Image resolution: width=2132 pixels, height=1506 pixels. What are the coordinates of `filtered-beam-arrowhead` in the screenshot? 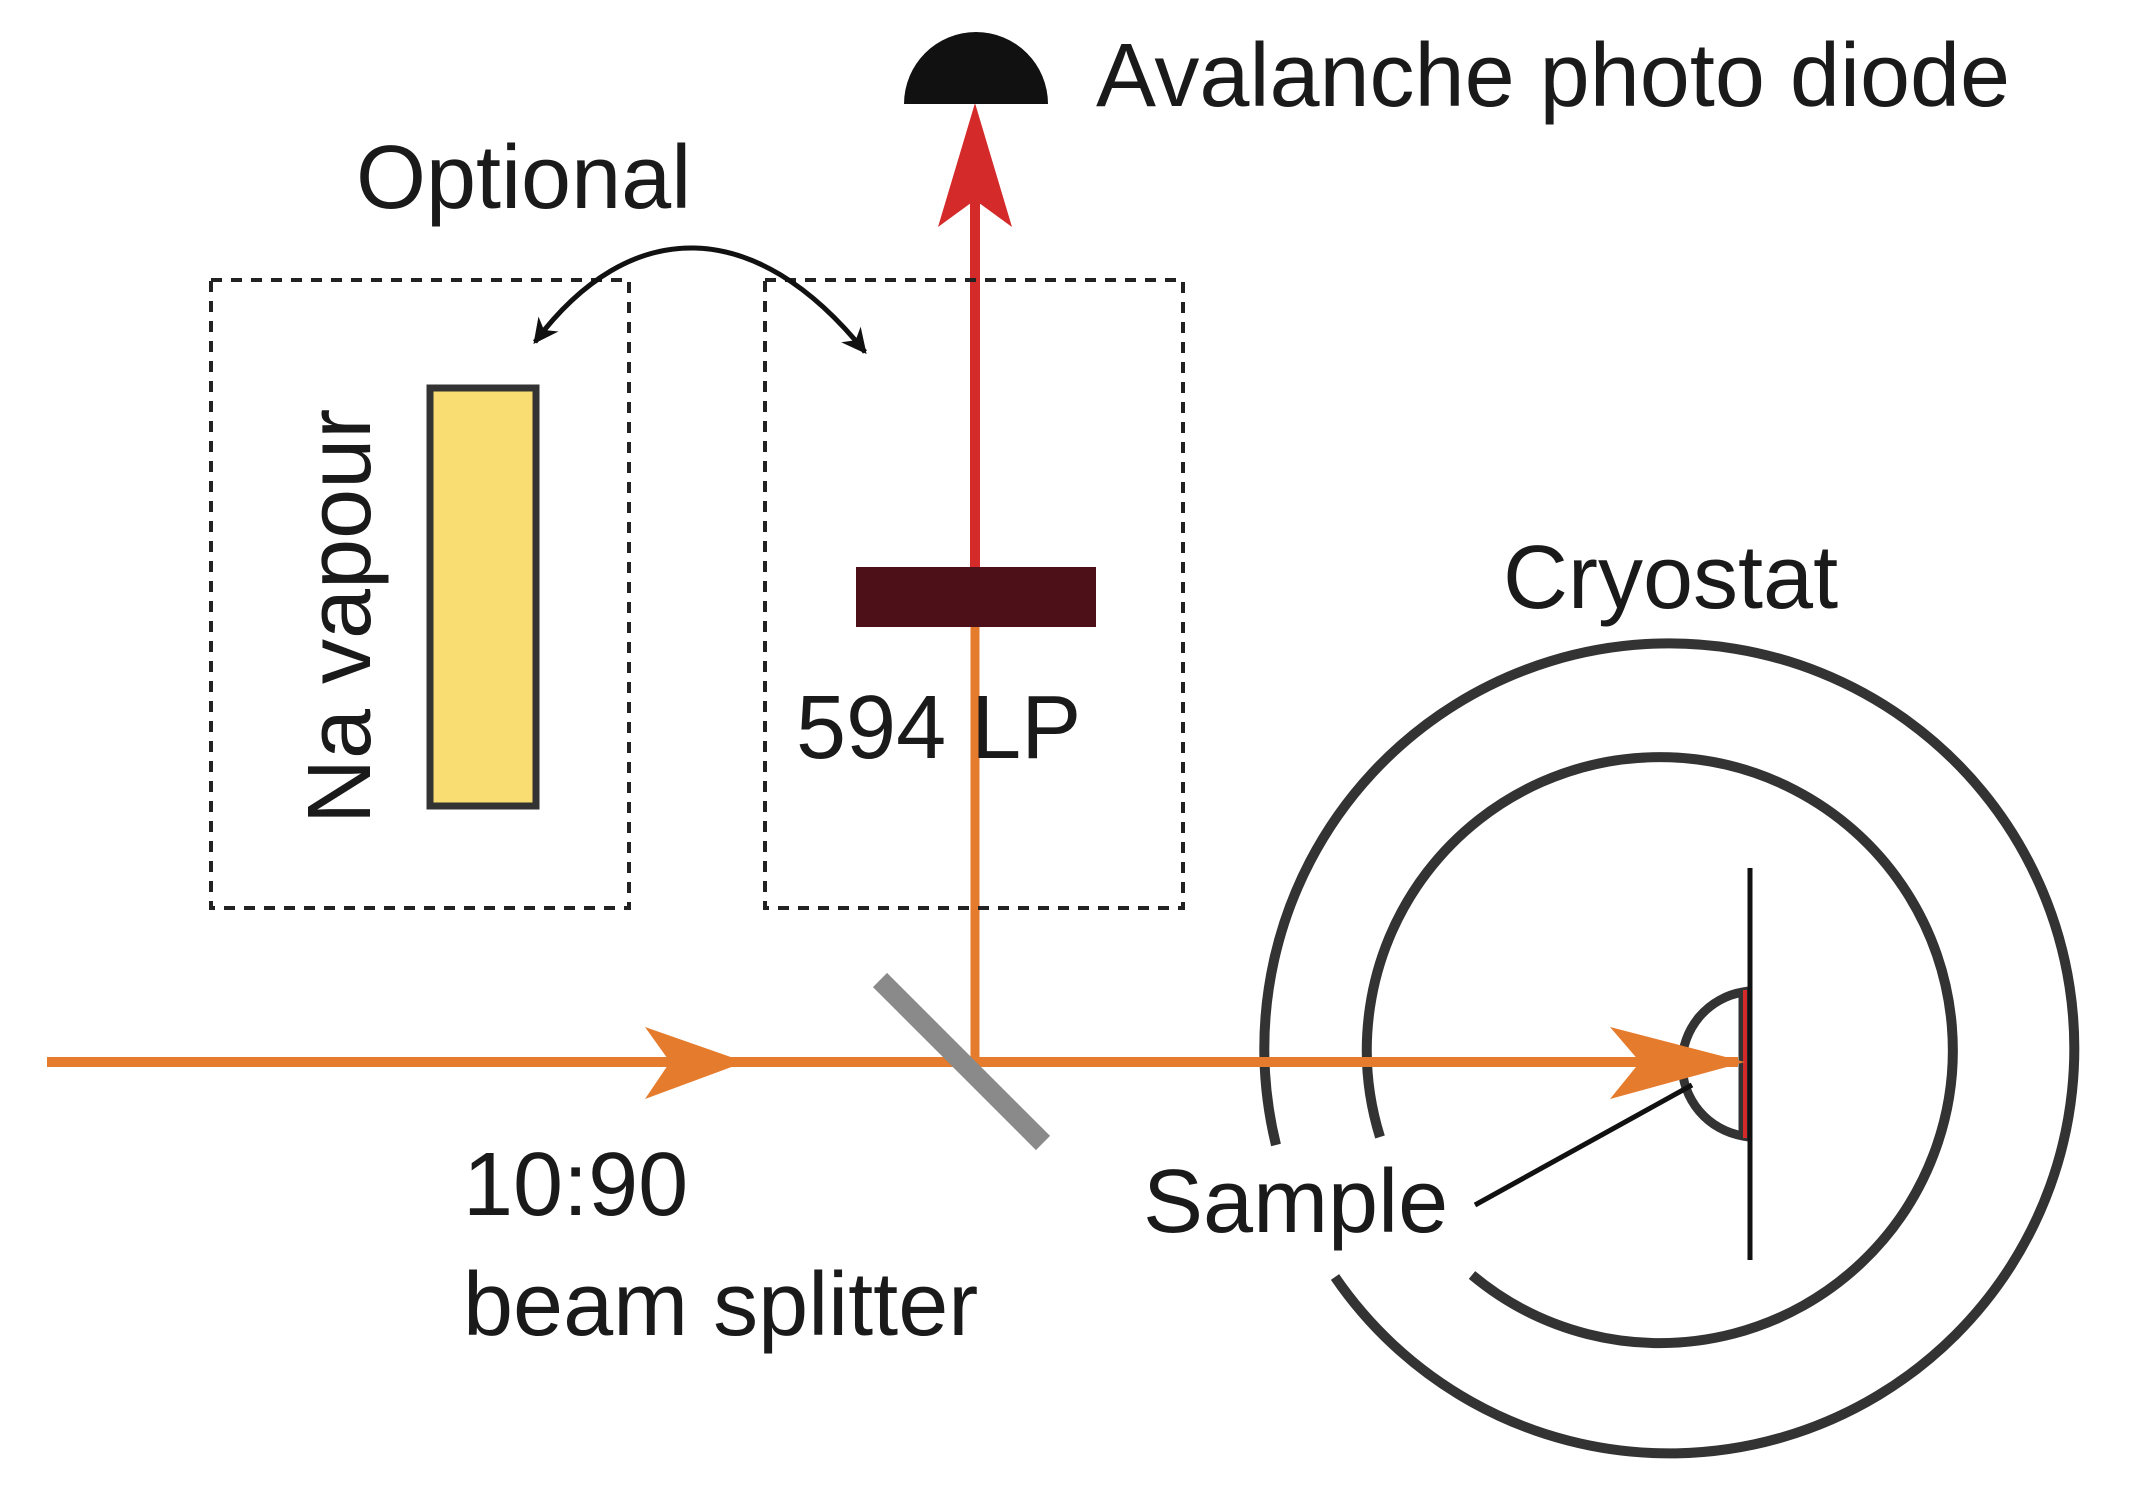 It's located at (975, 165).